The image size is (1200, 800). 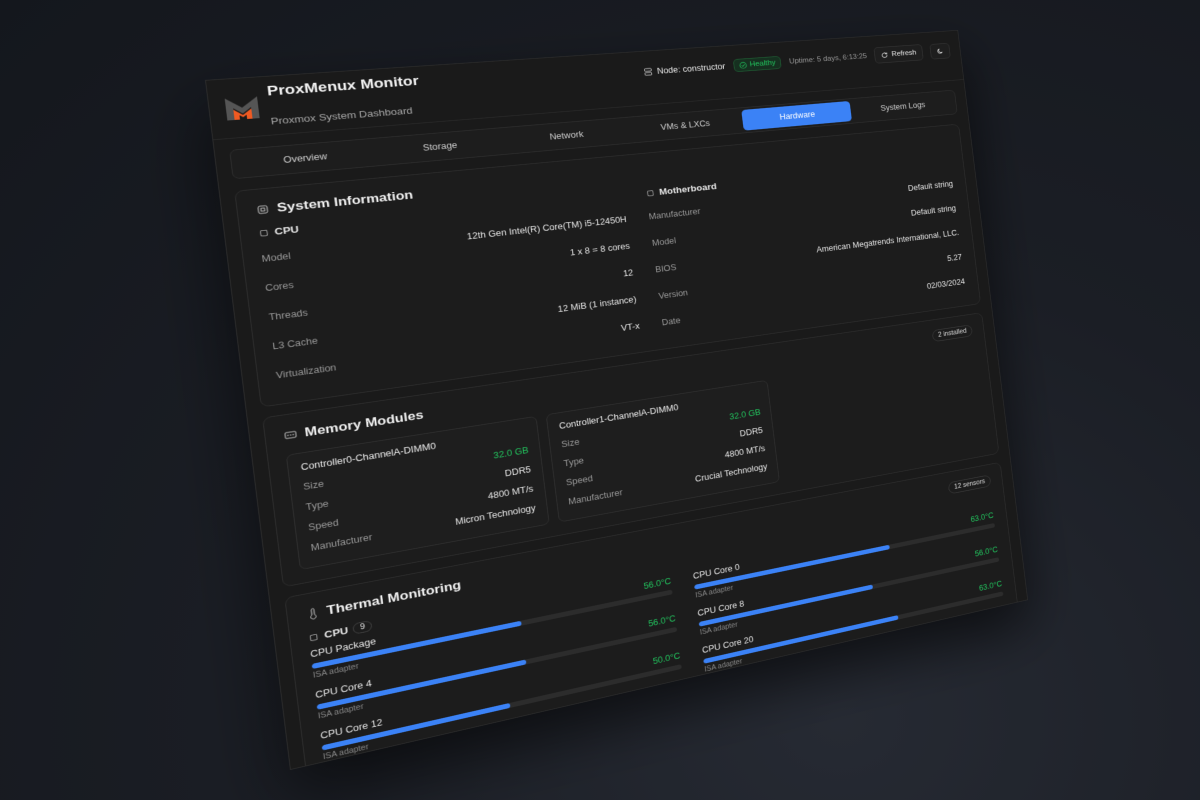 What do you see at coordinates (567, 135) in the screenshot?
I see `tab-network: Network` at bounding box center [567, 135].